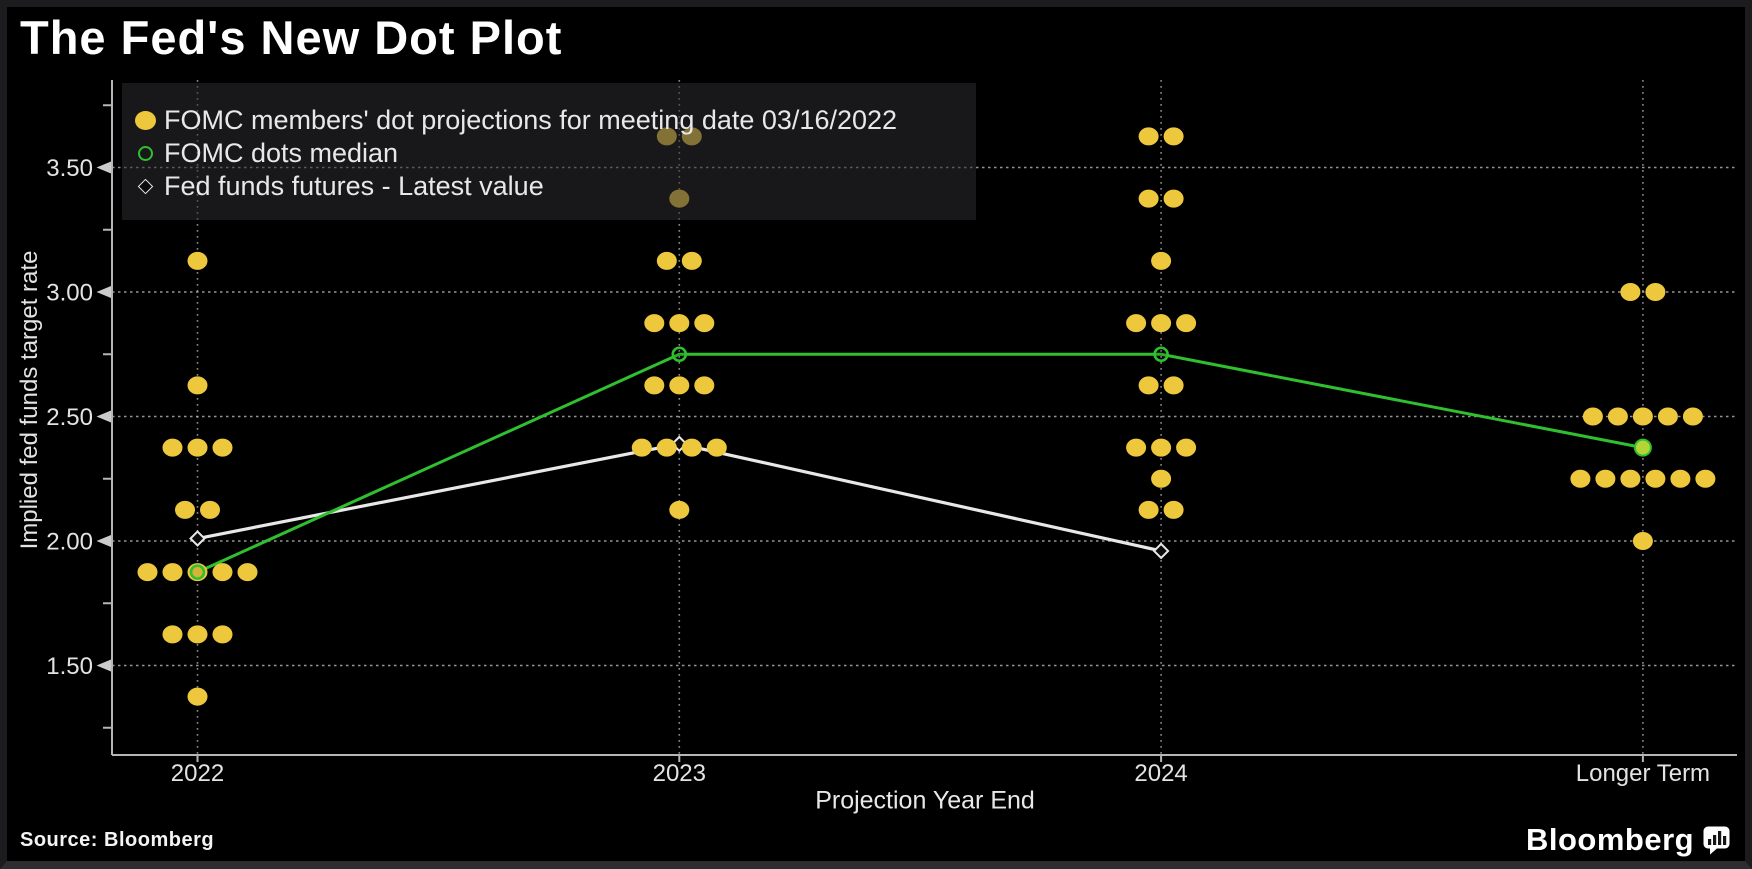  I want to click on page-title: The Fed's New Dot Plot, so click(291, 37).